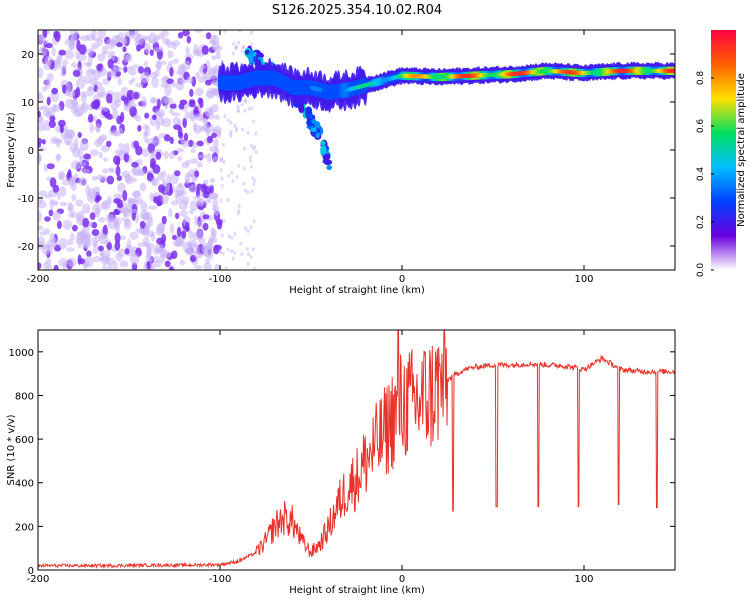 This screenshot has height=600, width=750. I want to click on colorbar-ticks: 0.0 0.2 0.4 0.6 0.8, so click(705, 174).